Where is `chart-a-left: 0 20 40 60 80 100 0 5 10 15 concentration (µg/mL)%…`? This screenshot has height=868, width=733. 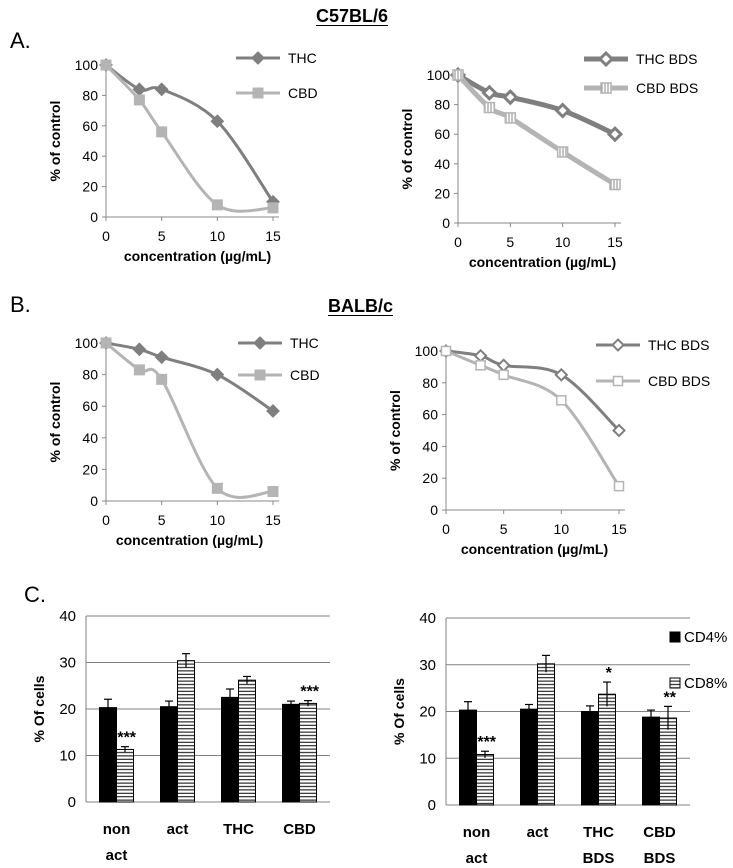 chart-a-left: 0 20 40 60 80 100 0 5 10 15 concentration (µg/mL)%… is located at coordinates (182, 157).